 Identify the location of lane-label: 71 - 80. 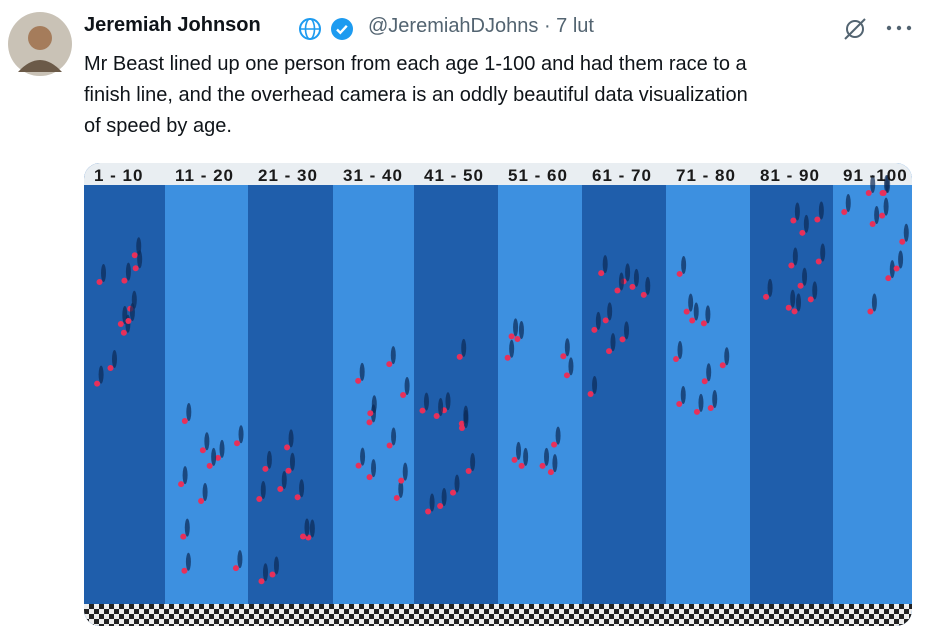
(706, 175).